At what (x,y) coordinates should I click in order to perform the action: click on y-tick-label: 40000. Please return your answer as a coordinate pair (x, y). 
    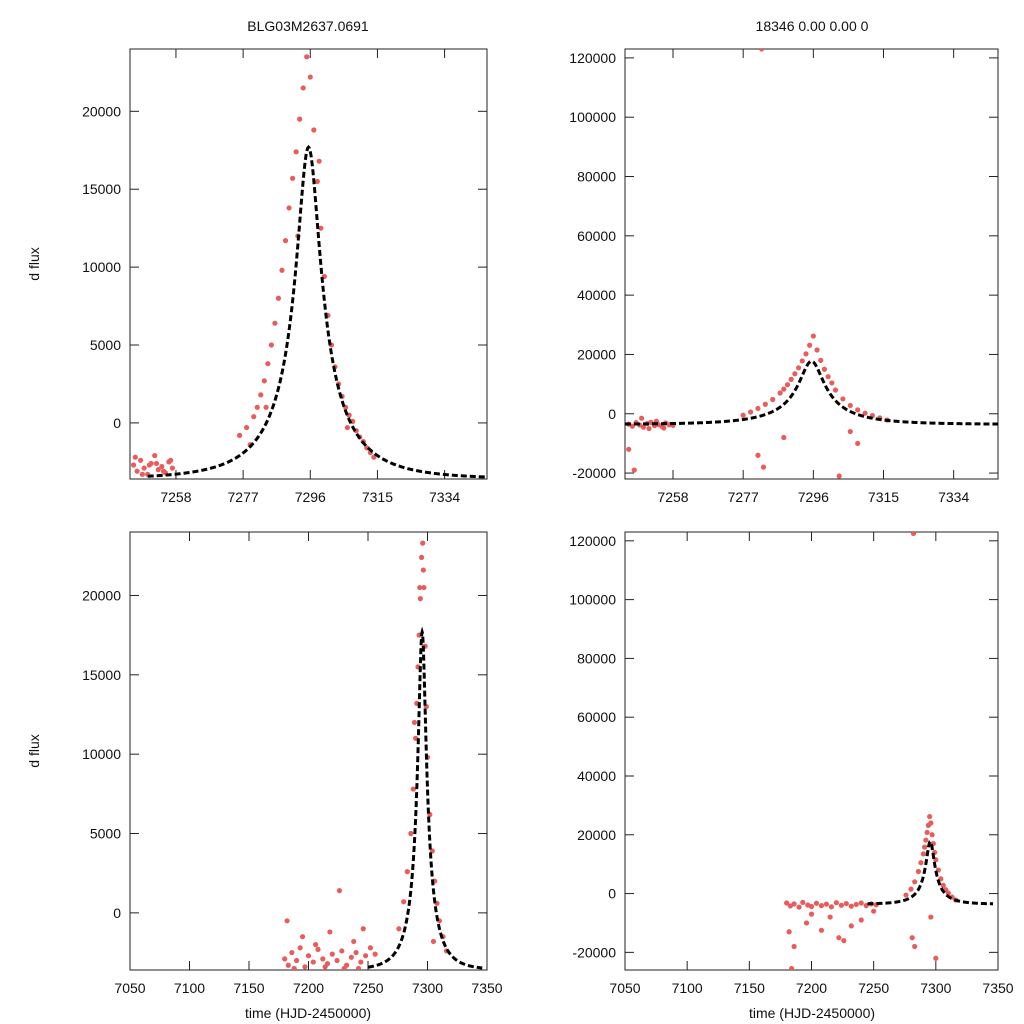
    Looking at the image, I should click on (596, 776).